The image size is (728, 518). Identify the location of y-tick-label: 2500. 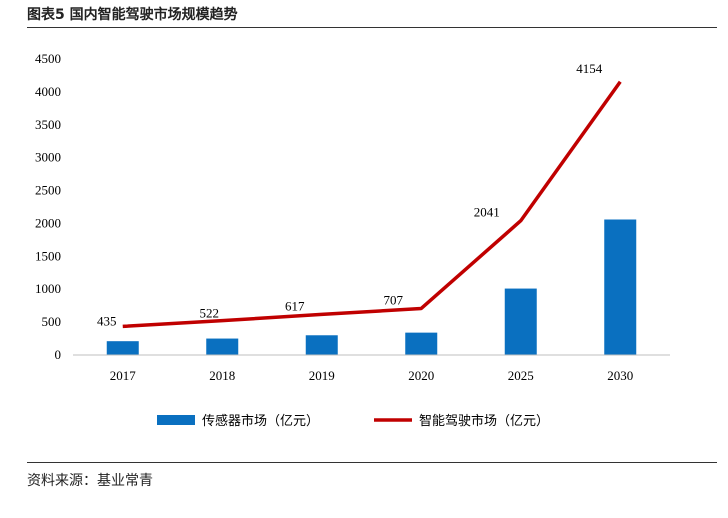
(48, 190).